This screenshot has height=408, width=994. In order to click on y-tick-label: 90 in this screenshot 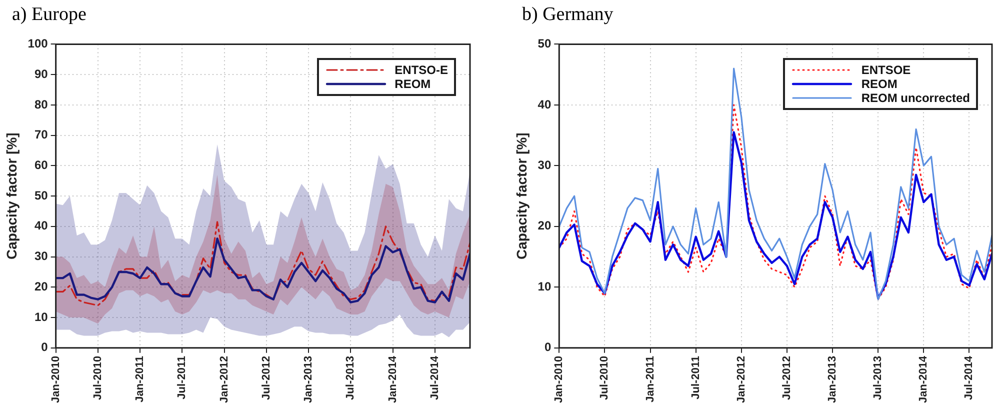, I will do `click(41, 73)`.